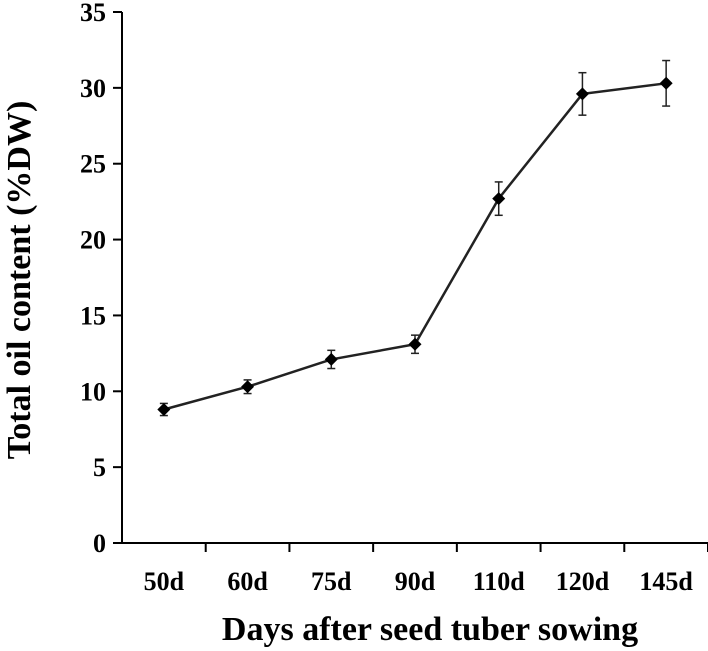 This screenshot has width=708, height=651. I want to click on y-tick-label: 15, so click(93, 315).